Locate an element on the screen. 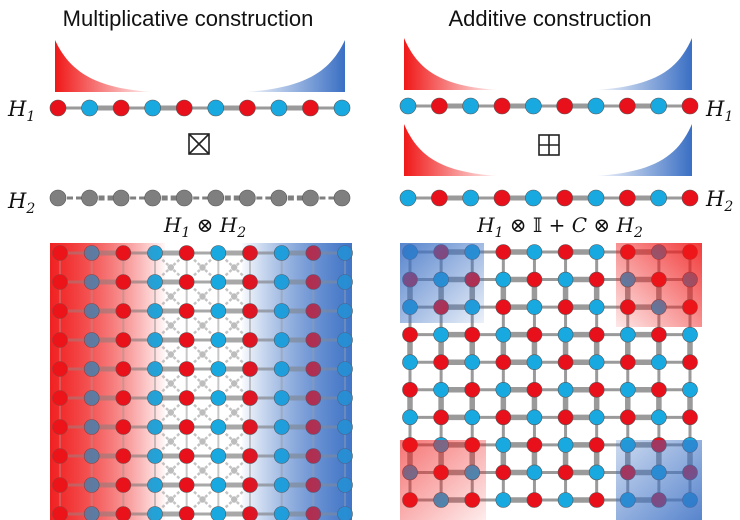 The height and width of the screenshot is (520, 740). h2-right-chain is located at coordinates (549, 198).